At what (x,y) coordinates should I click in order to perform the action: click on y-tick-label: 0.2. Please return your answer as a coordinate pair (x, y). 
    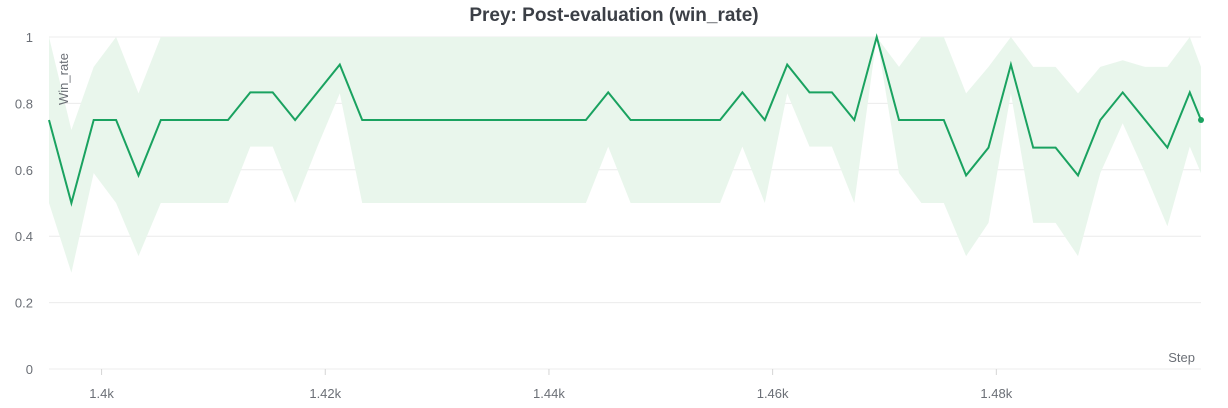
    Looking at the image, I should click on (24, 303).